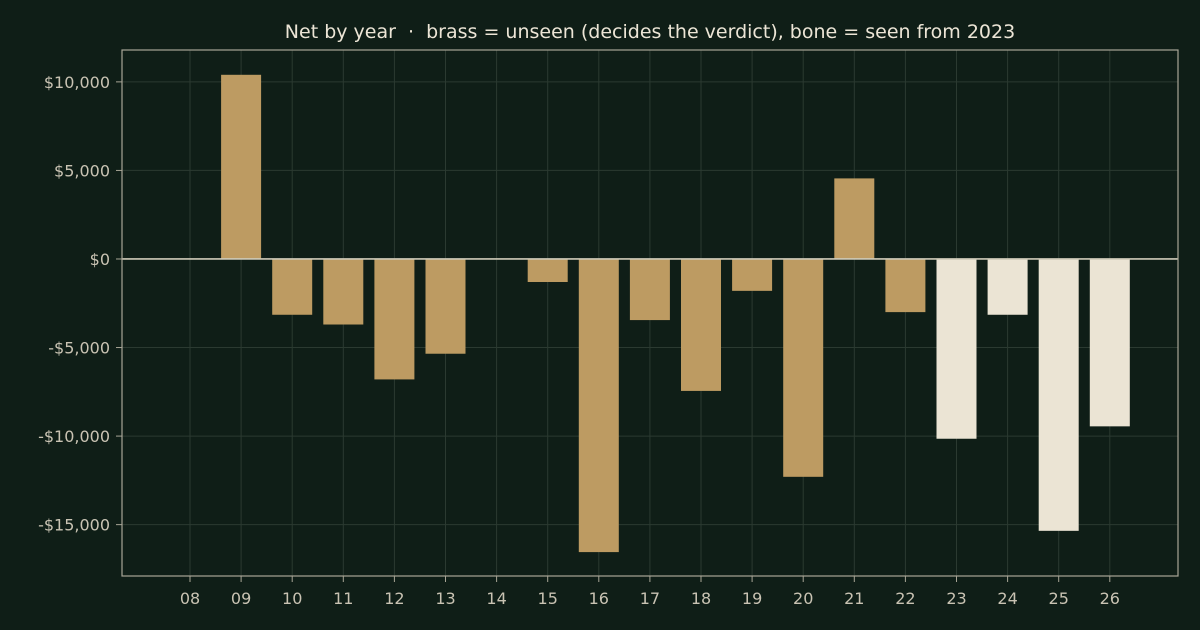 The height and width of the screenshot is (630, 1200). What do you see at coordinates (80, 304) in the screenshot?
I see `y-axis-ticks: $10,000 $5,000 $0 -$5,000 -$10,000 -$15,000` at bounding box center [80, 304].